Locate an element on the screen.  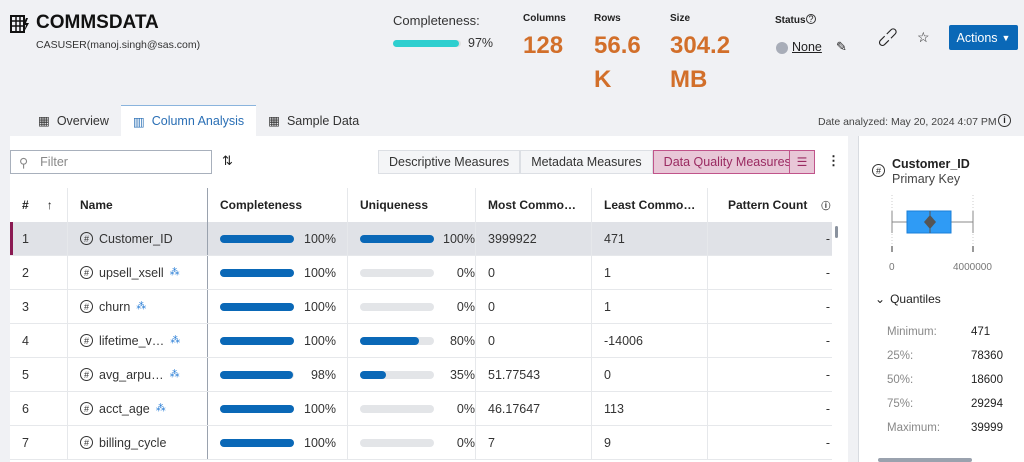
tab-label: Sample Data is located at coordinates (323, 120).